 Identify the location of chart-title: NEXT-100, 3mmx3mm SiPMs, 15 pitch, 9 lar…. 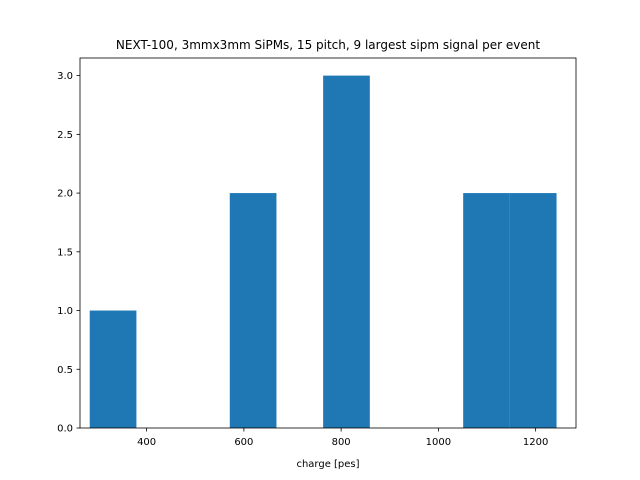
(328, 45).